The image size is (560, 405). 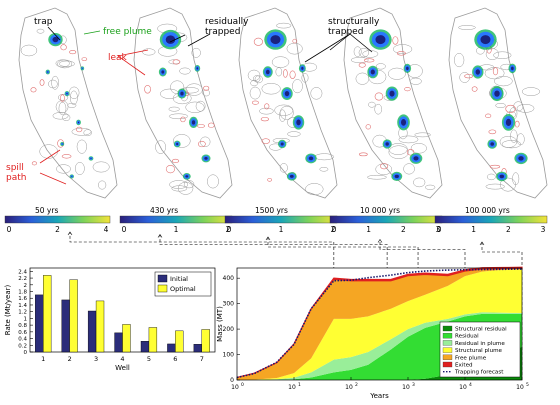 What do you see at coordinates (16, 173) in the screenshot?
I see `annotation-spill-path: spill path` at bounding box center [16, 173].